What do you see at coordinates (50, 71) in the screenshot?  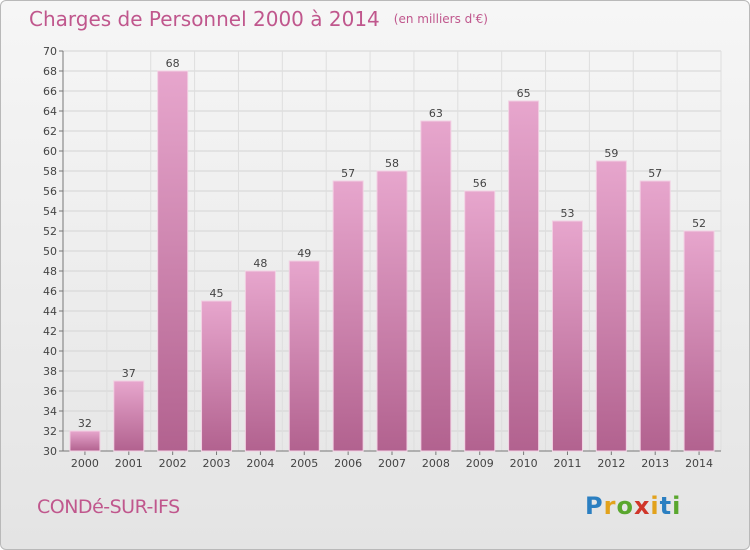 I see `y-tick-label: 68` at bounding box center [50, 71].